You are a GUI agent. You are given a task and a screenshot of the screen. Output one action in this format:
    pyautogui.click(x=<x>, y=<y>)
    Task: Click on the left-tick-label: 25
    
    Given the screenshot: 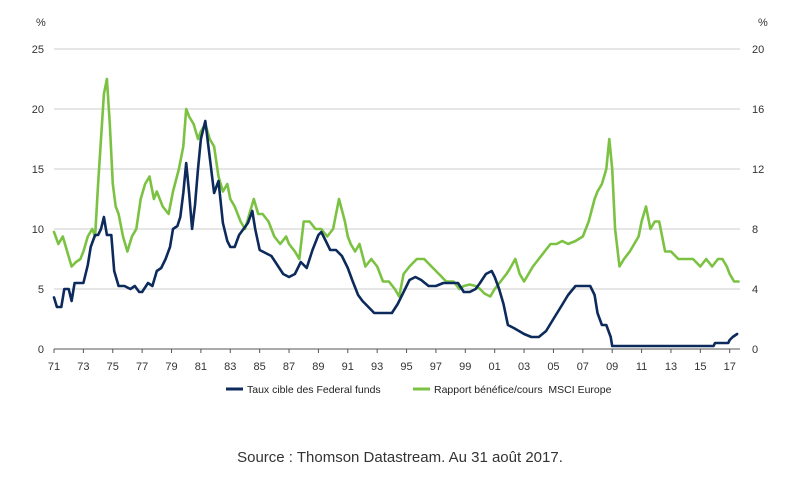 What is the action you would take?
    pyautogui.click(x=38, y=50)
    